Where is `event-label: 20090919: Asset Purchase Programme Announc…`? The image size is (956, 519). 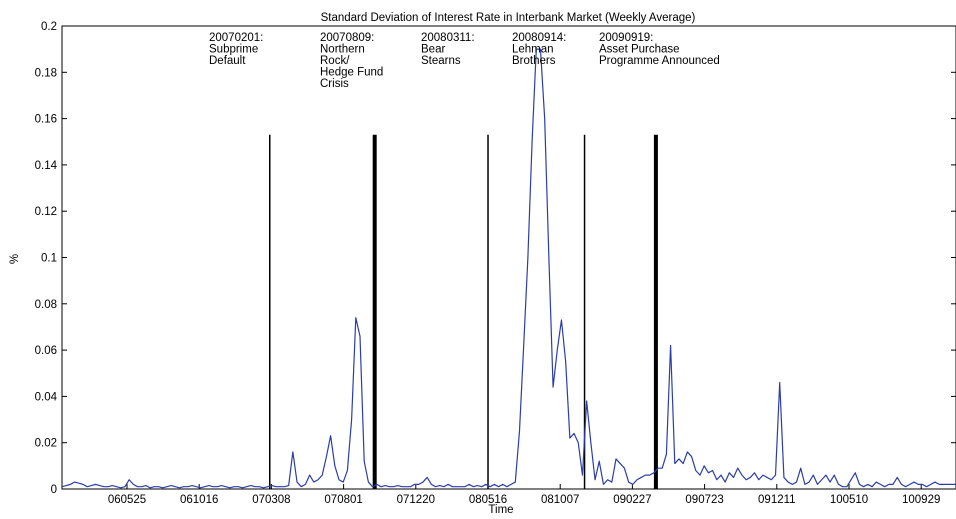
event-label: 20090919: Asset Purchase Programme Announc… is located at coordinates (659, 49).